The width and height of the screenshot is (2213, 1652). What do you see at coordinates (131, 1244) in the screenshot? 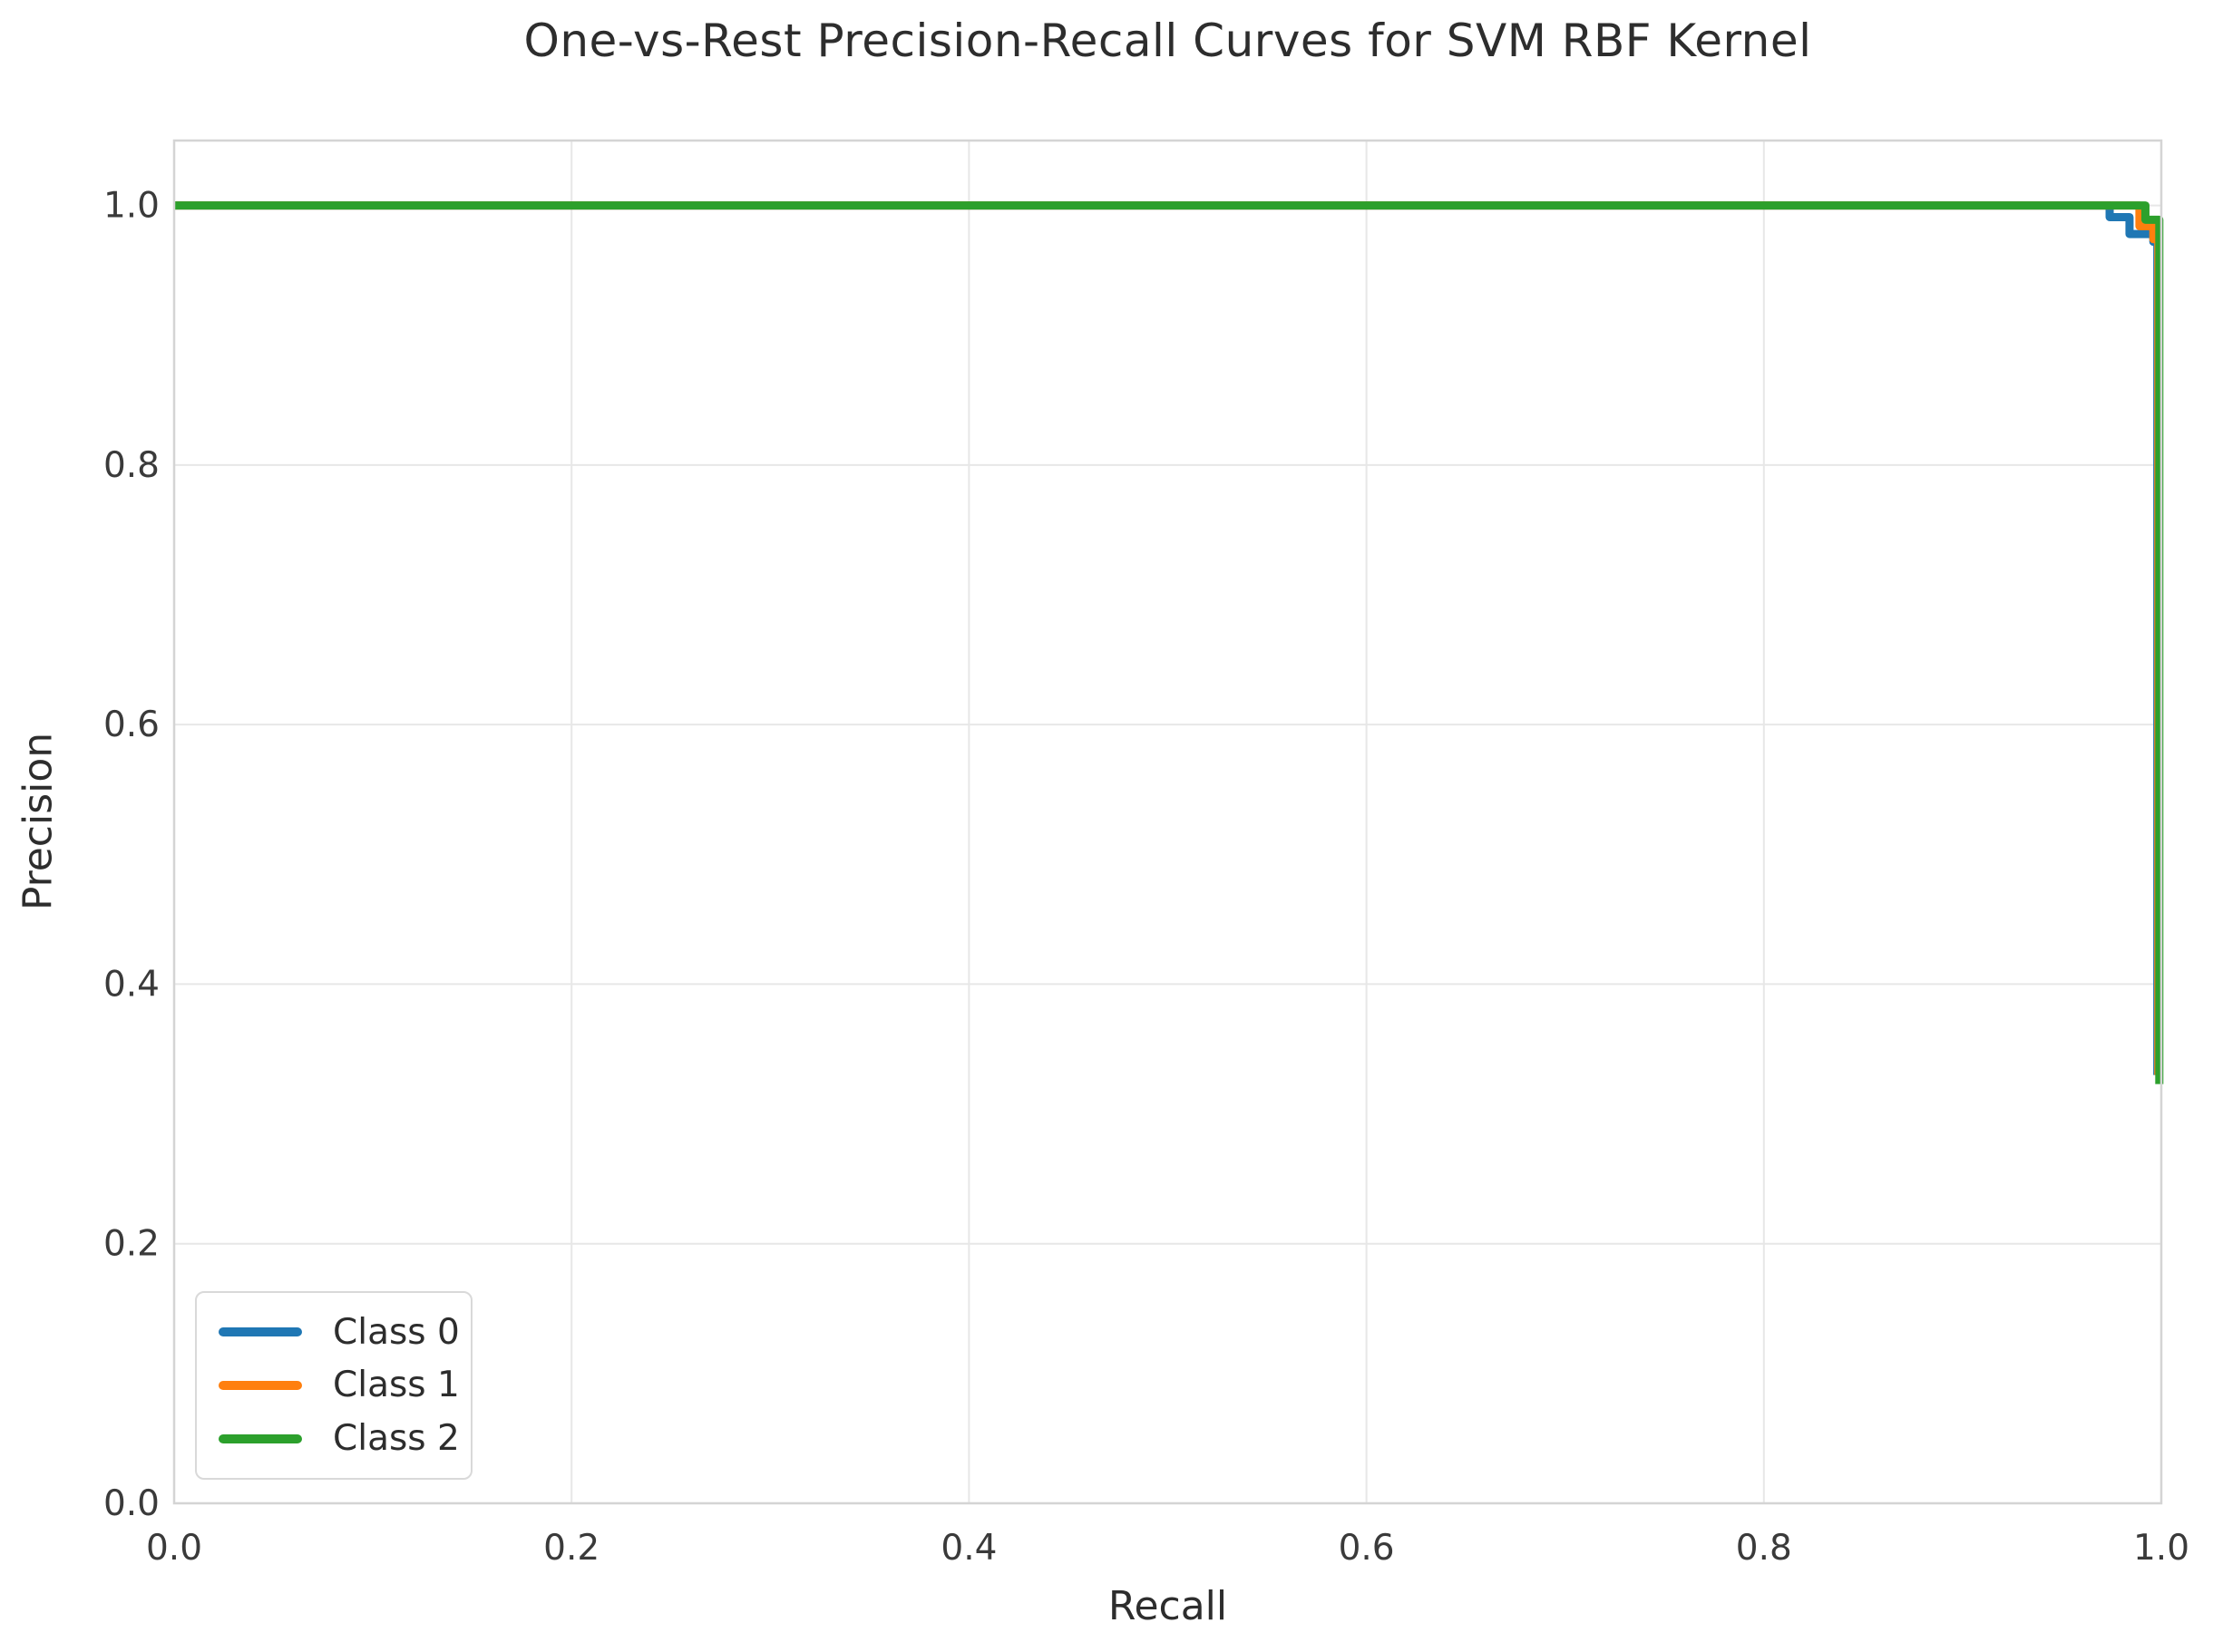
I see `y-tick-label: 0.2` at bounding box center [131, 1244].